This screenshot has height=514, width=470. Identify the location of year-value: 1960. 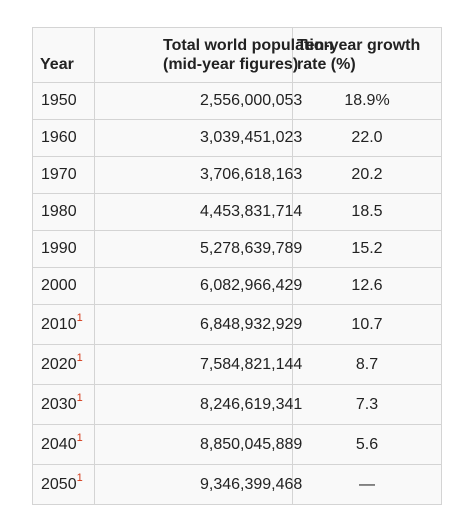
(59, 137).